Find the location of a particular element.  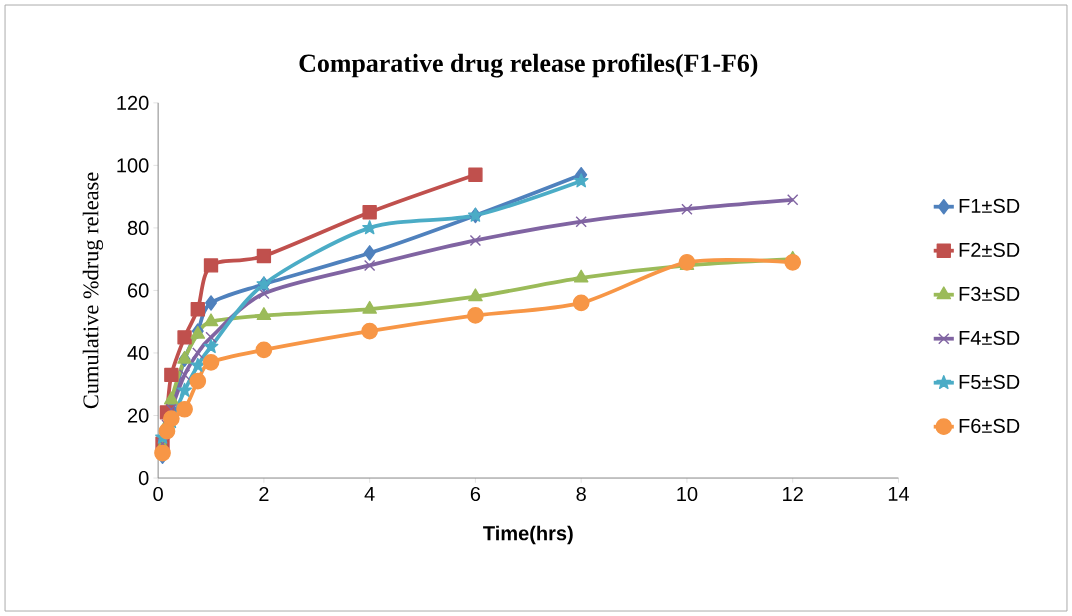

legend-label: F6±SD is located at coordinates (989, 425).